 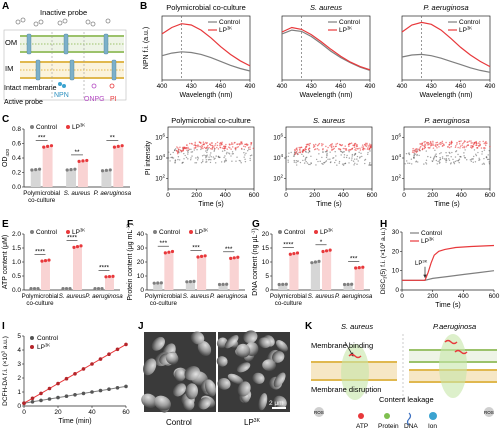 I want to click on c-legend-lp-sup: 3K, so click(x=82, y=124).